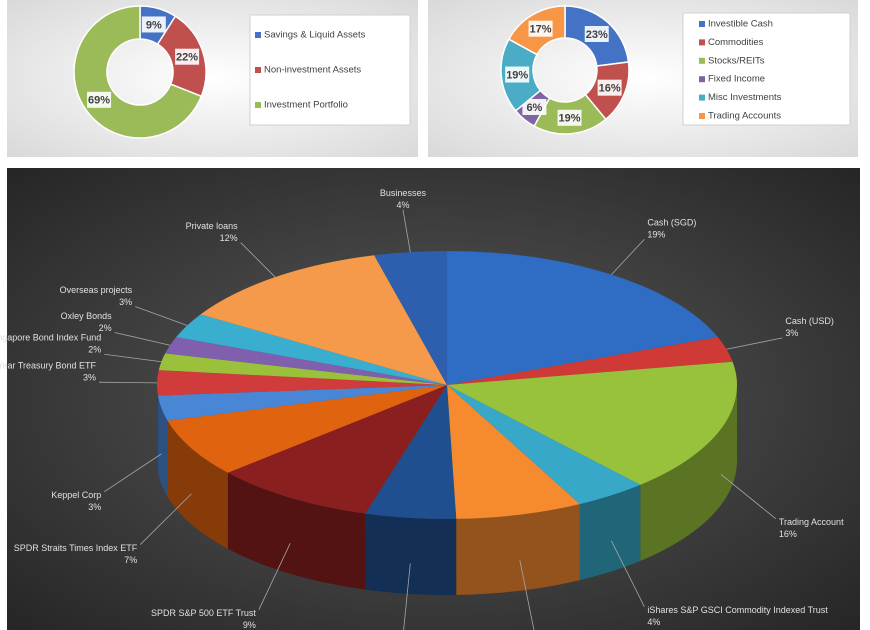  What do you see at coordinates (212, 226) in the screenshot?
I see `slice-label: Private loans` at bounding box center [212, 226].